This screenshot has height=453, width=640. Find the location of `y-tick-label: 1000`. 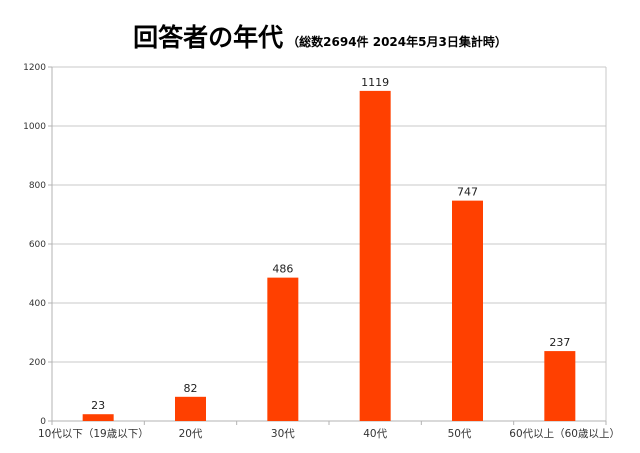

y-tick-label: 1000 is located at coordinates (34, 127).